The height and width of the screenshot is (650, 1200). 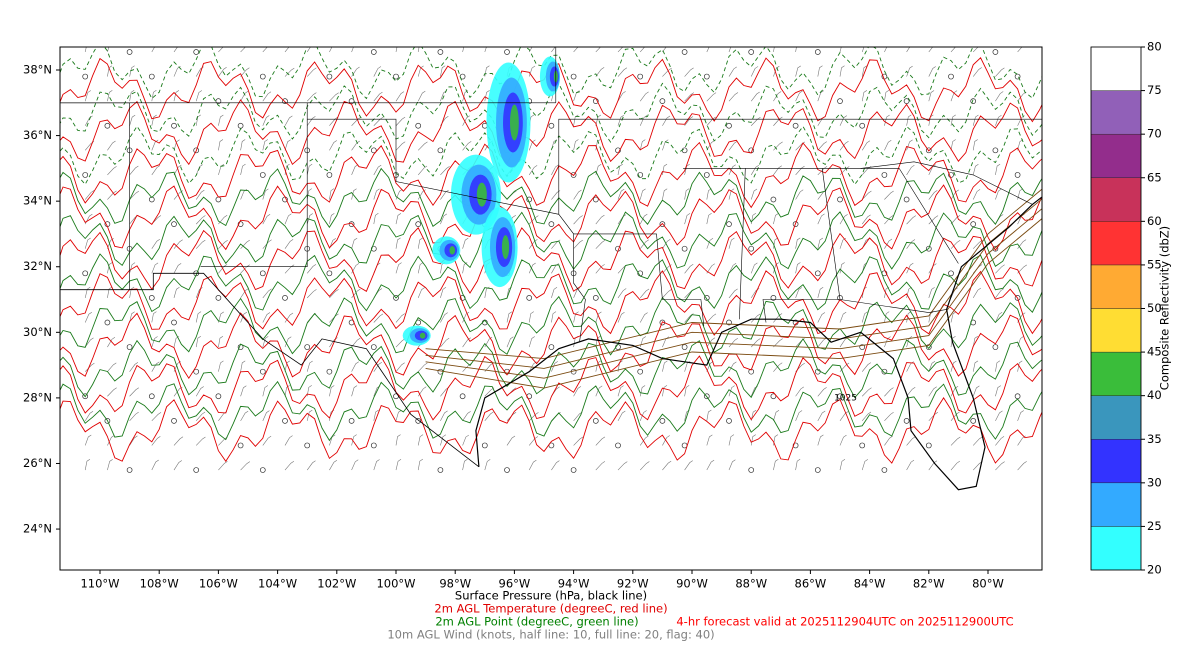 What do you see at coordinates (1154, 90) in the screenshot?
I see `colorbar-tick-label: 75` at bounding box center [1154, 90].